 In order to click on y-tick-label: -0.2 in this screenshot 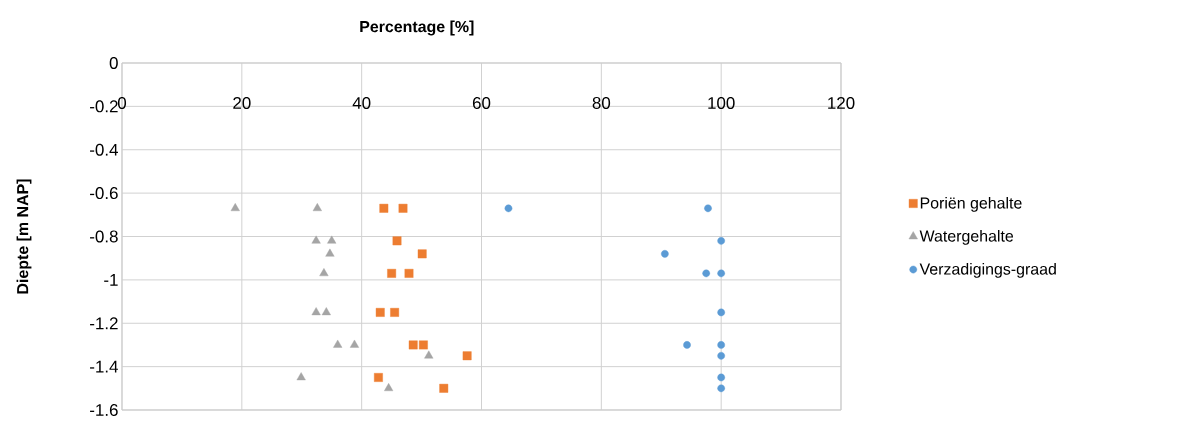, I will do `click(104, 106)`.